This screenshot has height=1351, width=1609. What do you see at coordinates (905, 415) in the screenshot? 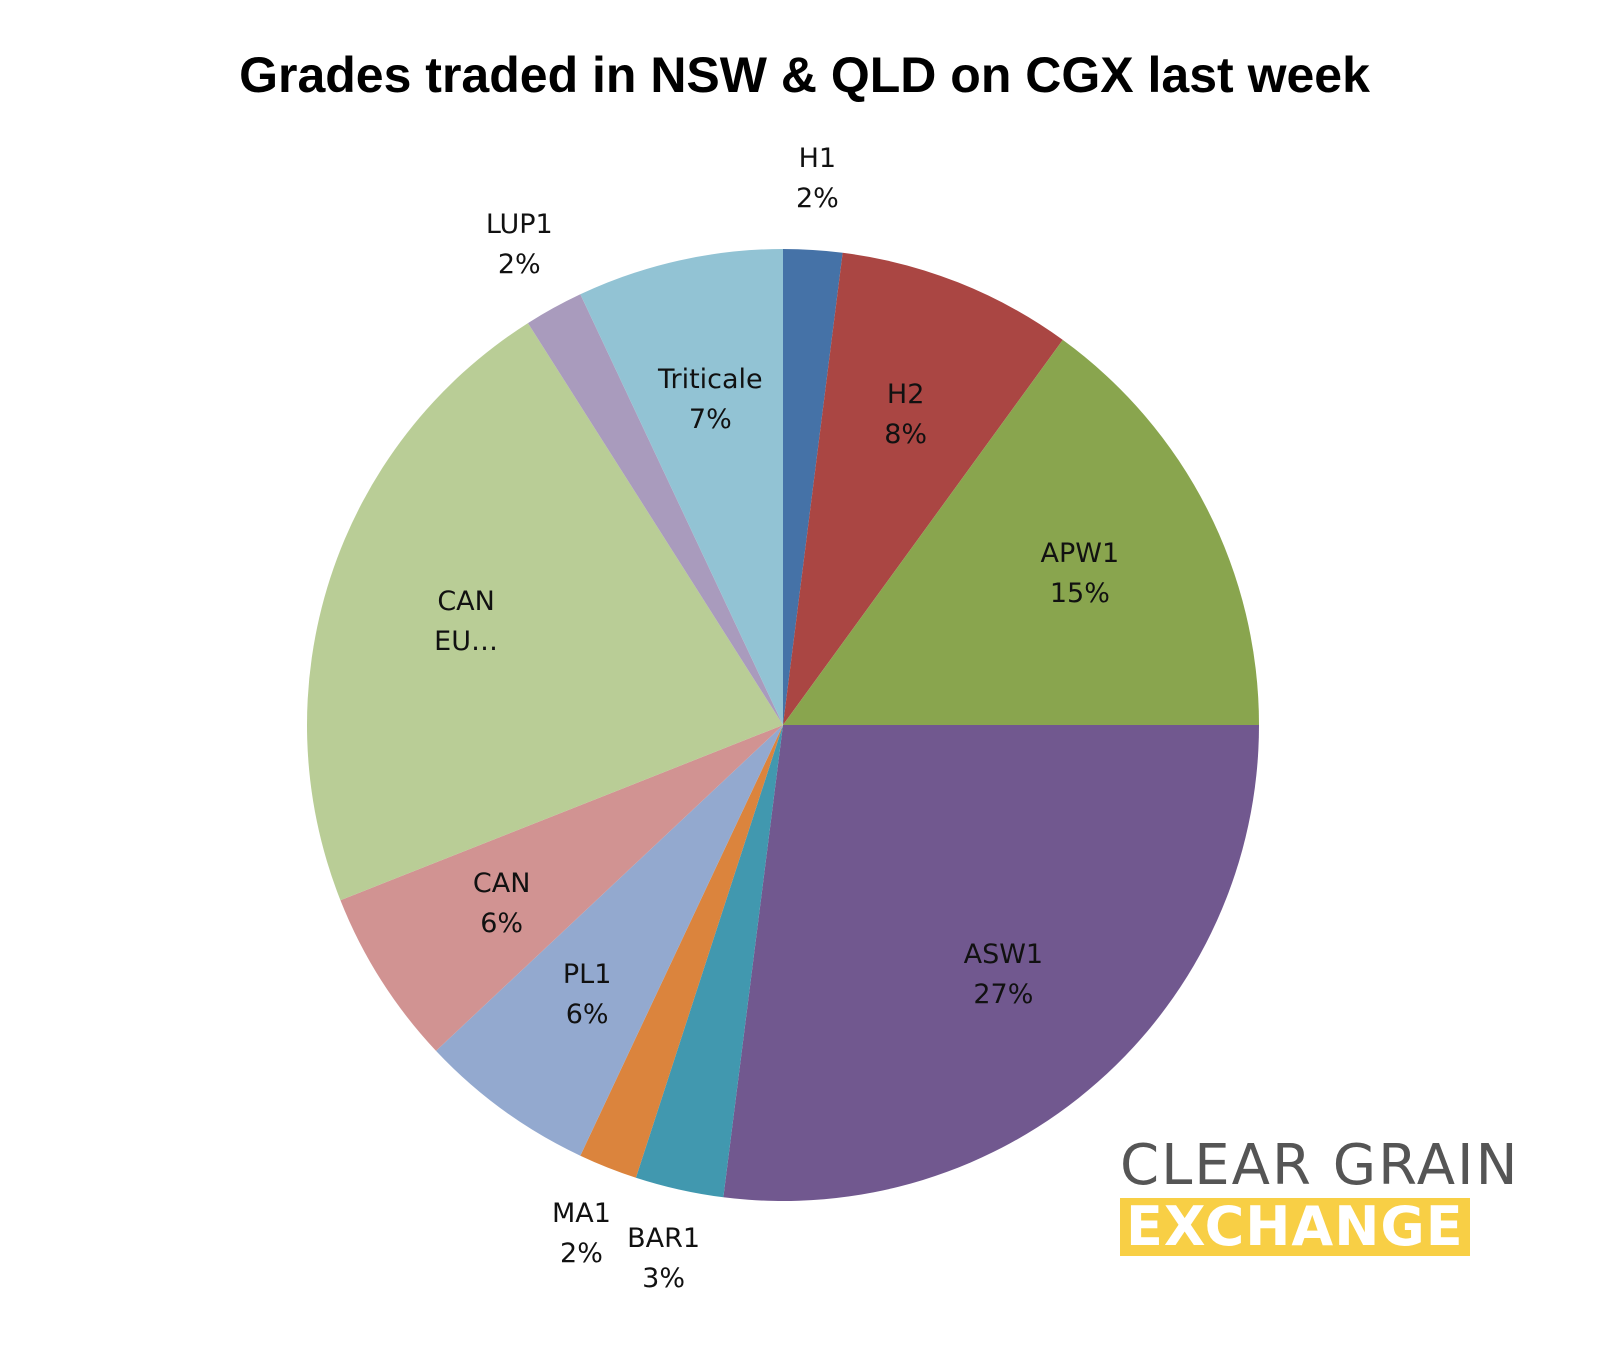
I see `slice-label: H2 8%` at bounding box center [905, 415].